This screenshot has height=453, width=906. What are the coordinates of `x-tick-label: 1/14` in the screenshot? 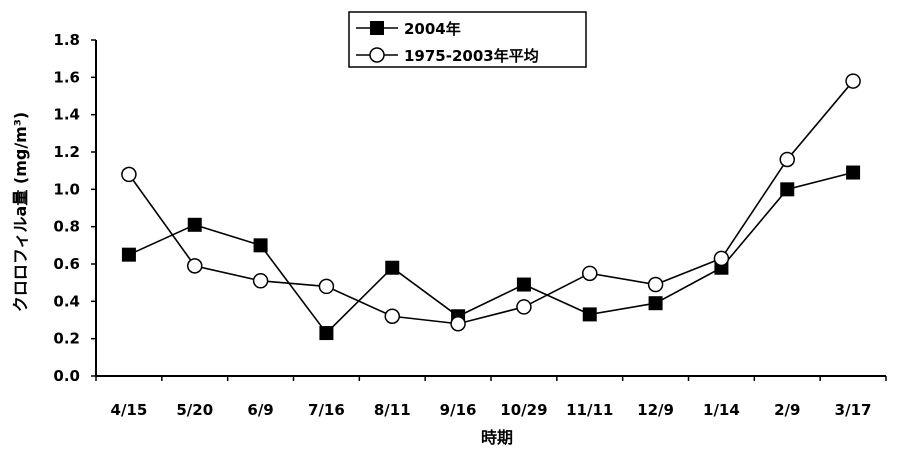 It's located at (721, 410).